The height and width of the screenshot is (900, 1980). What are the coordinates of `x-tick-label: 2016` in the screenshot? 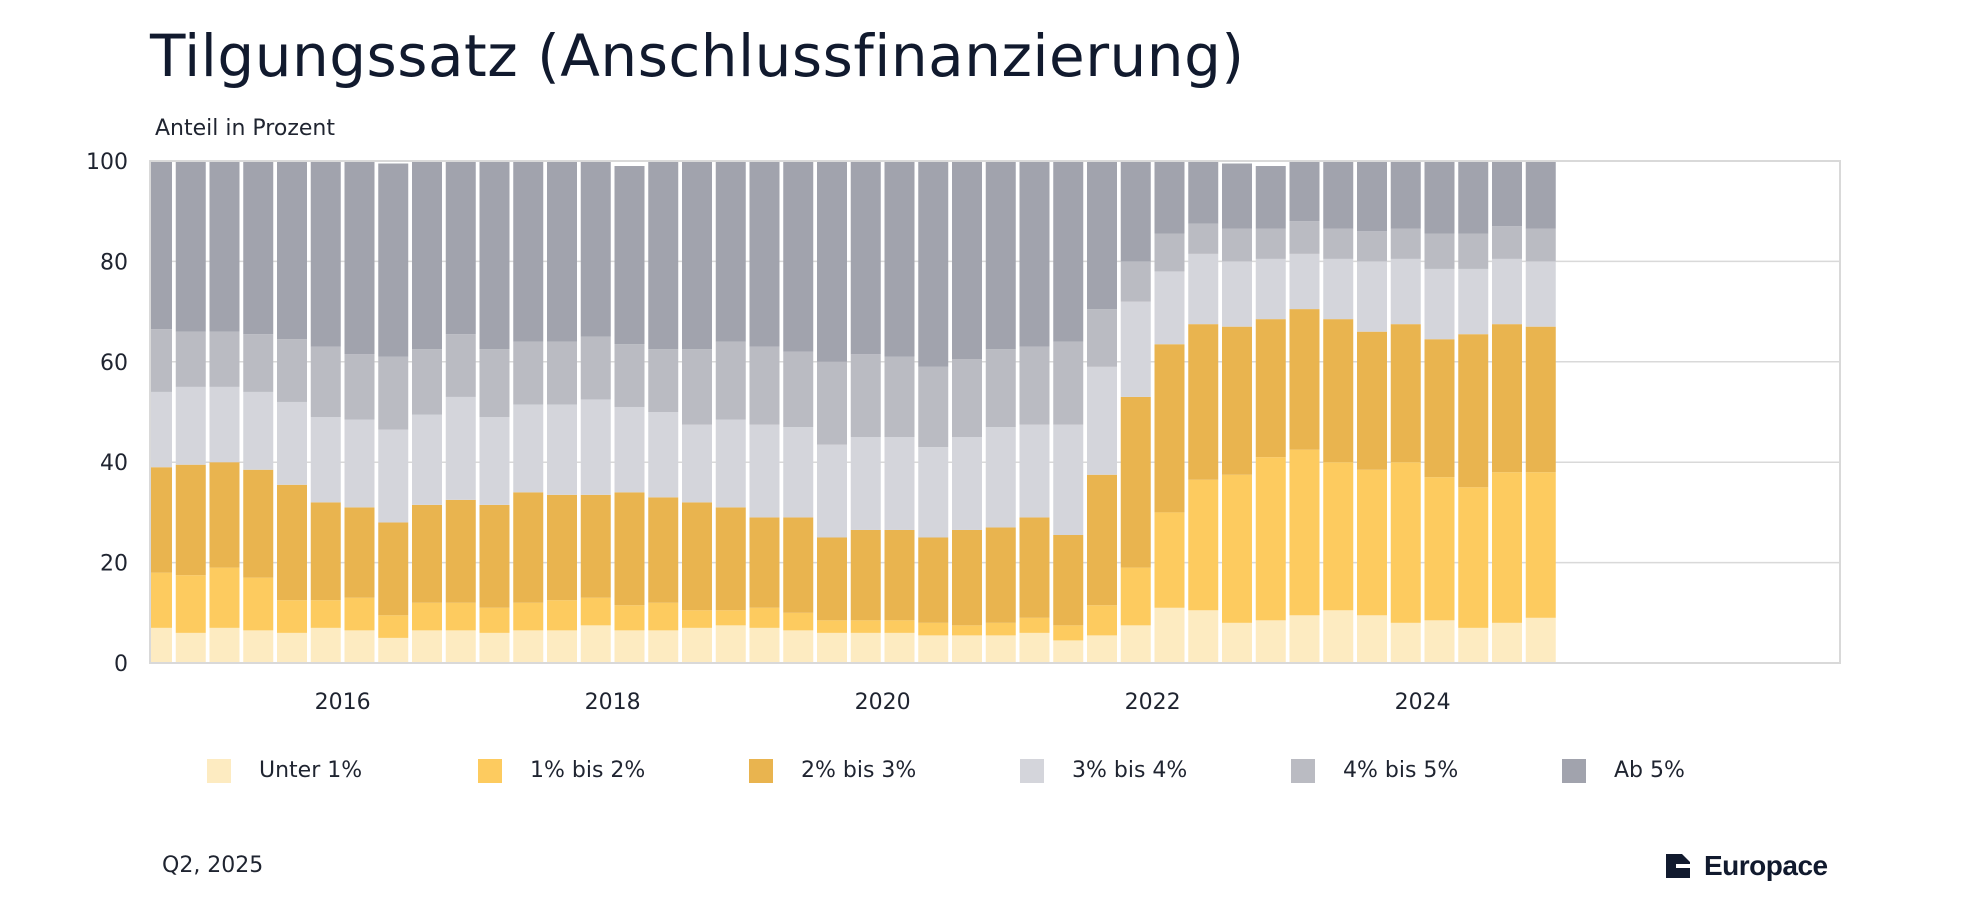 It's located at (343, 702).